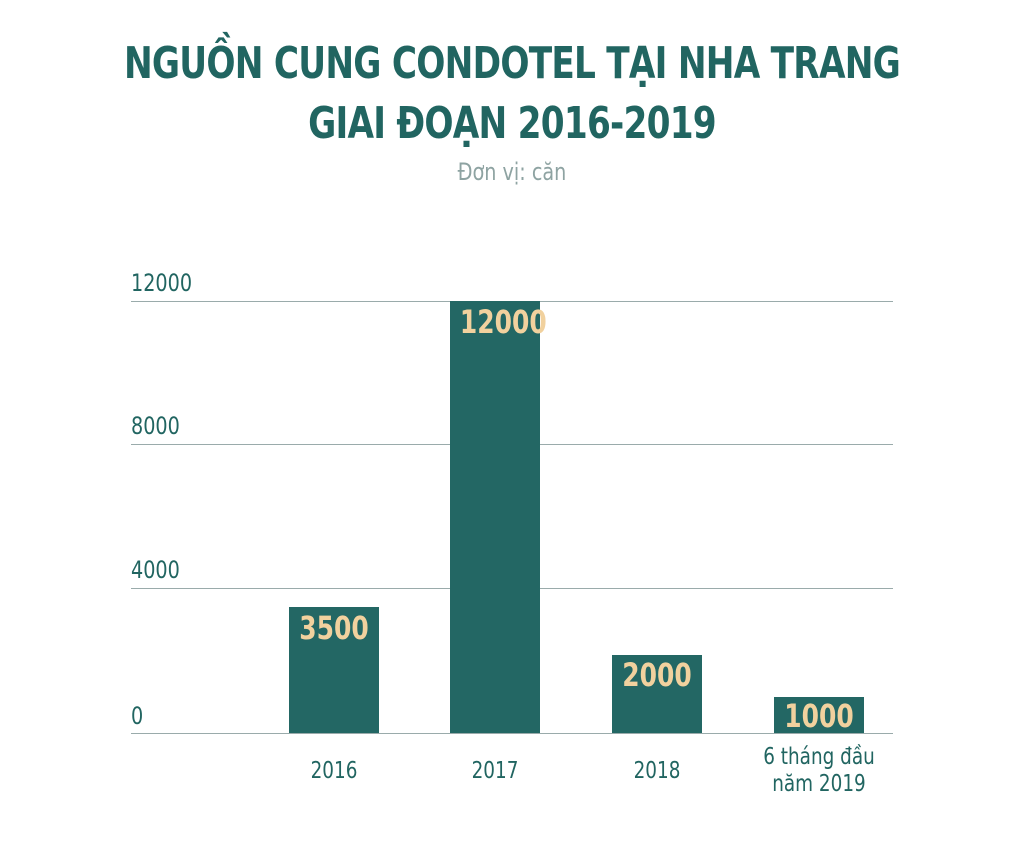 This screenshot has height=845, width=1024. What do you see at coordinates (334, 771) in the screenshot?
I see `x-tick-2016: 2016` at bounding box center [334, 771].